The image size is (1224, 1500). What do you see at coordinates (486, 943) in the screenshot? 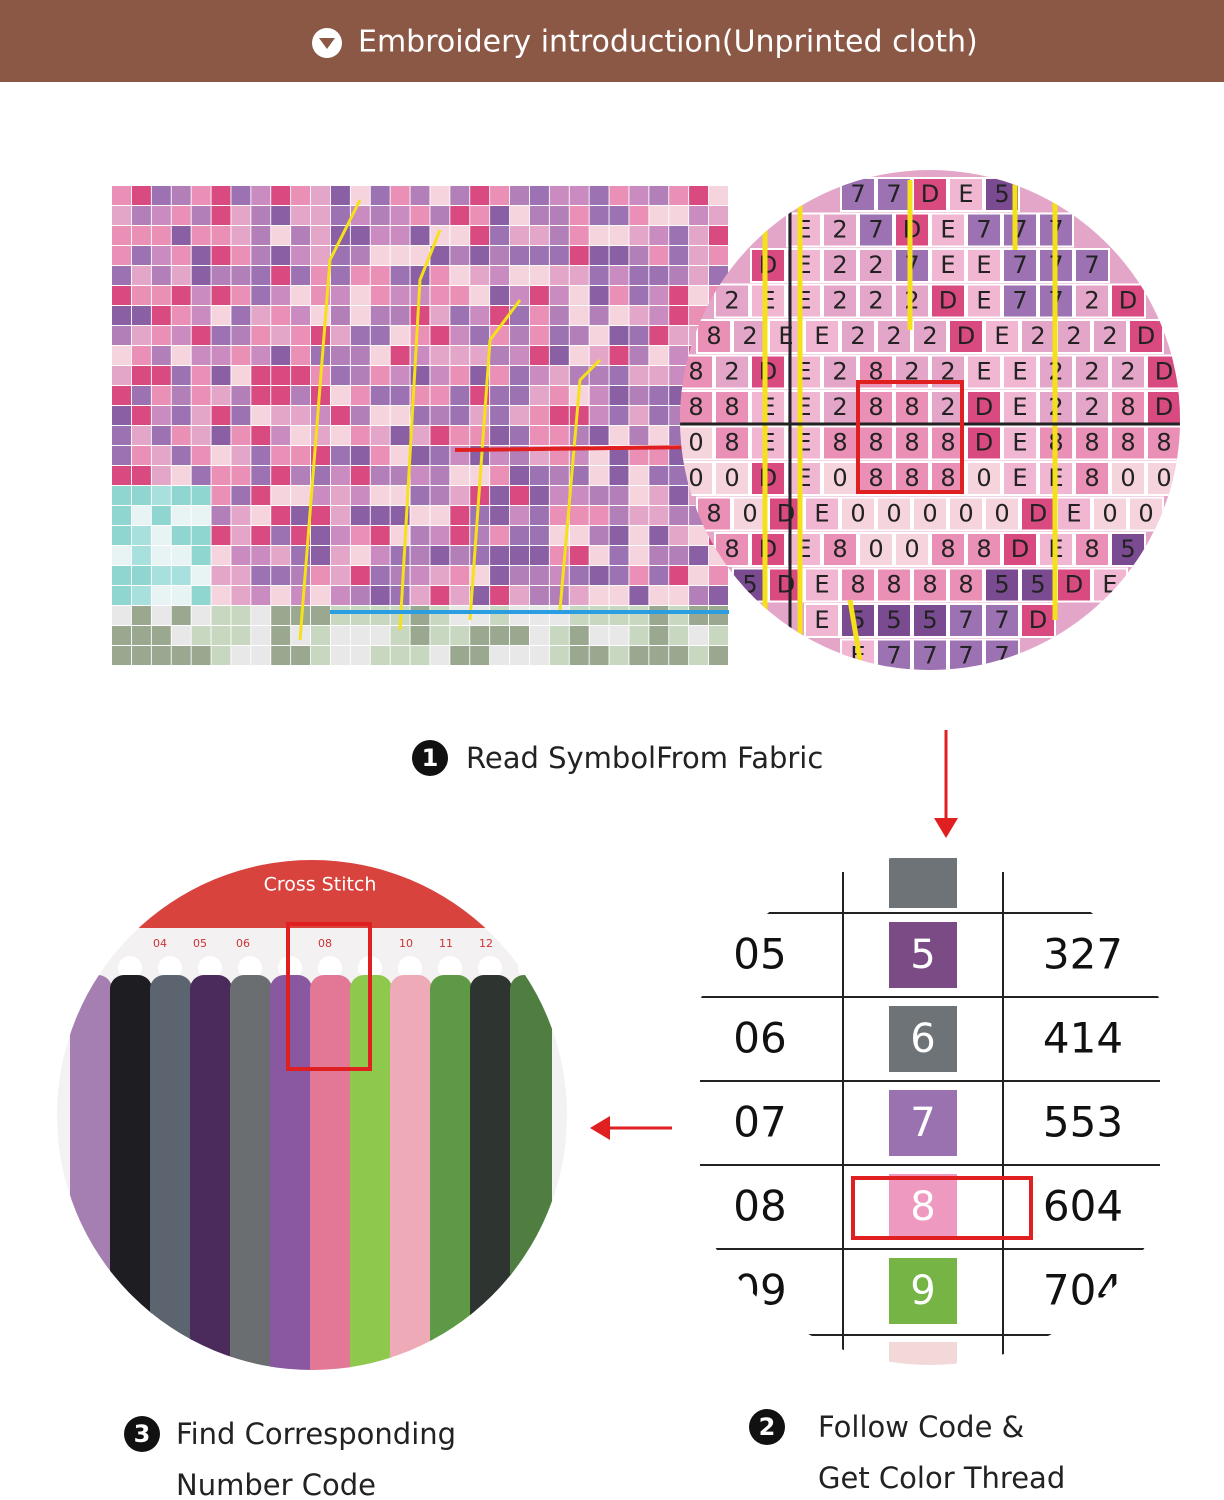
I see `slot-number: 12` at bounding box center [486, 943].